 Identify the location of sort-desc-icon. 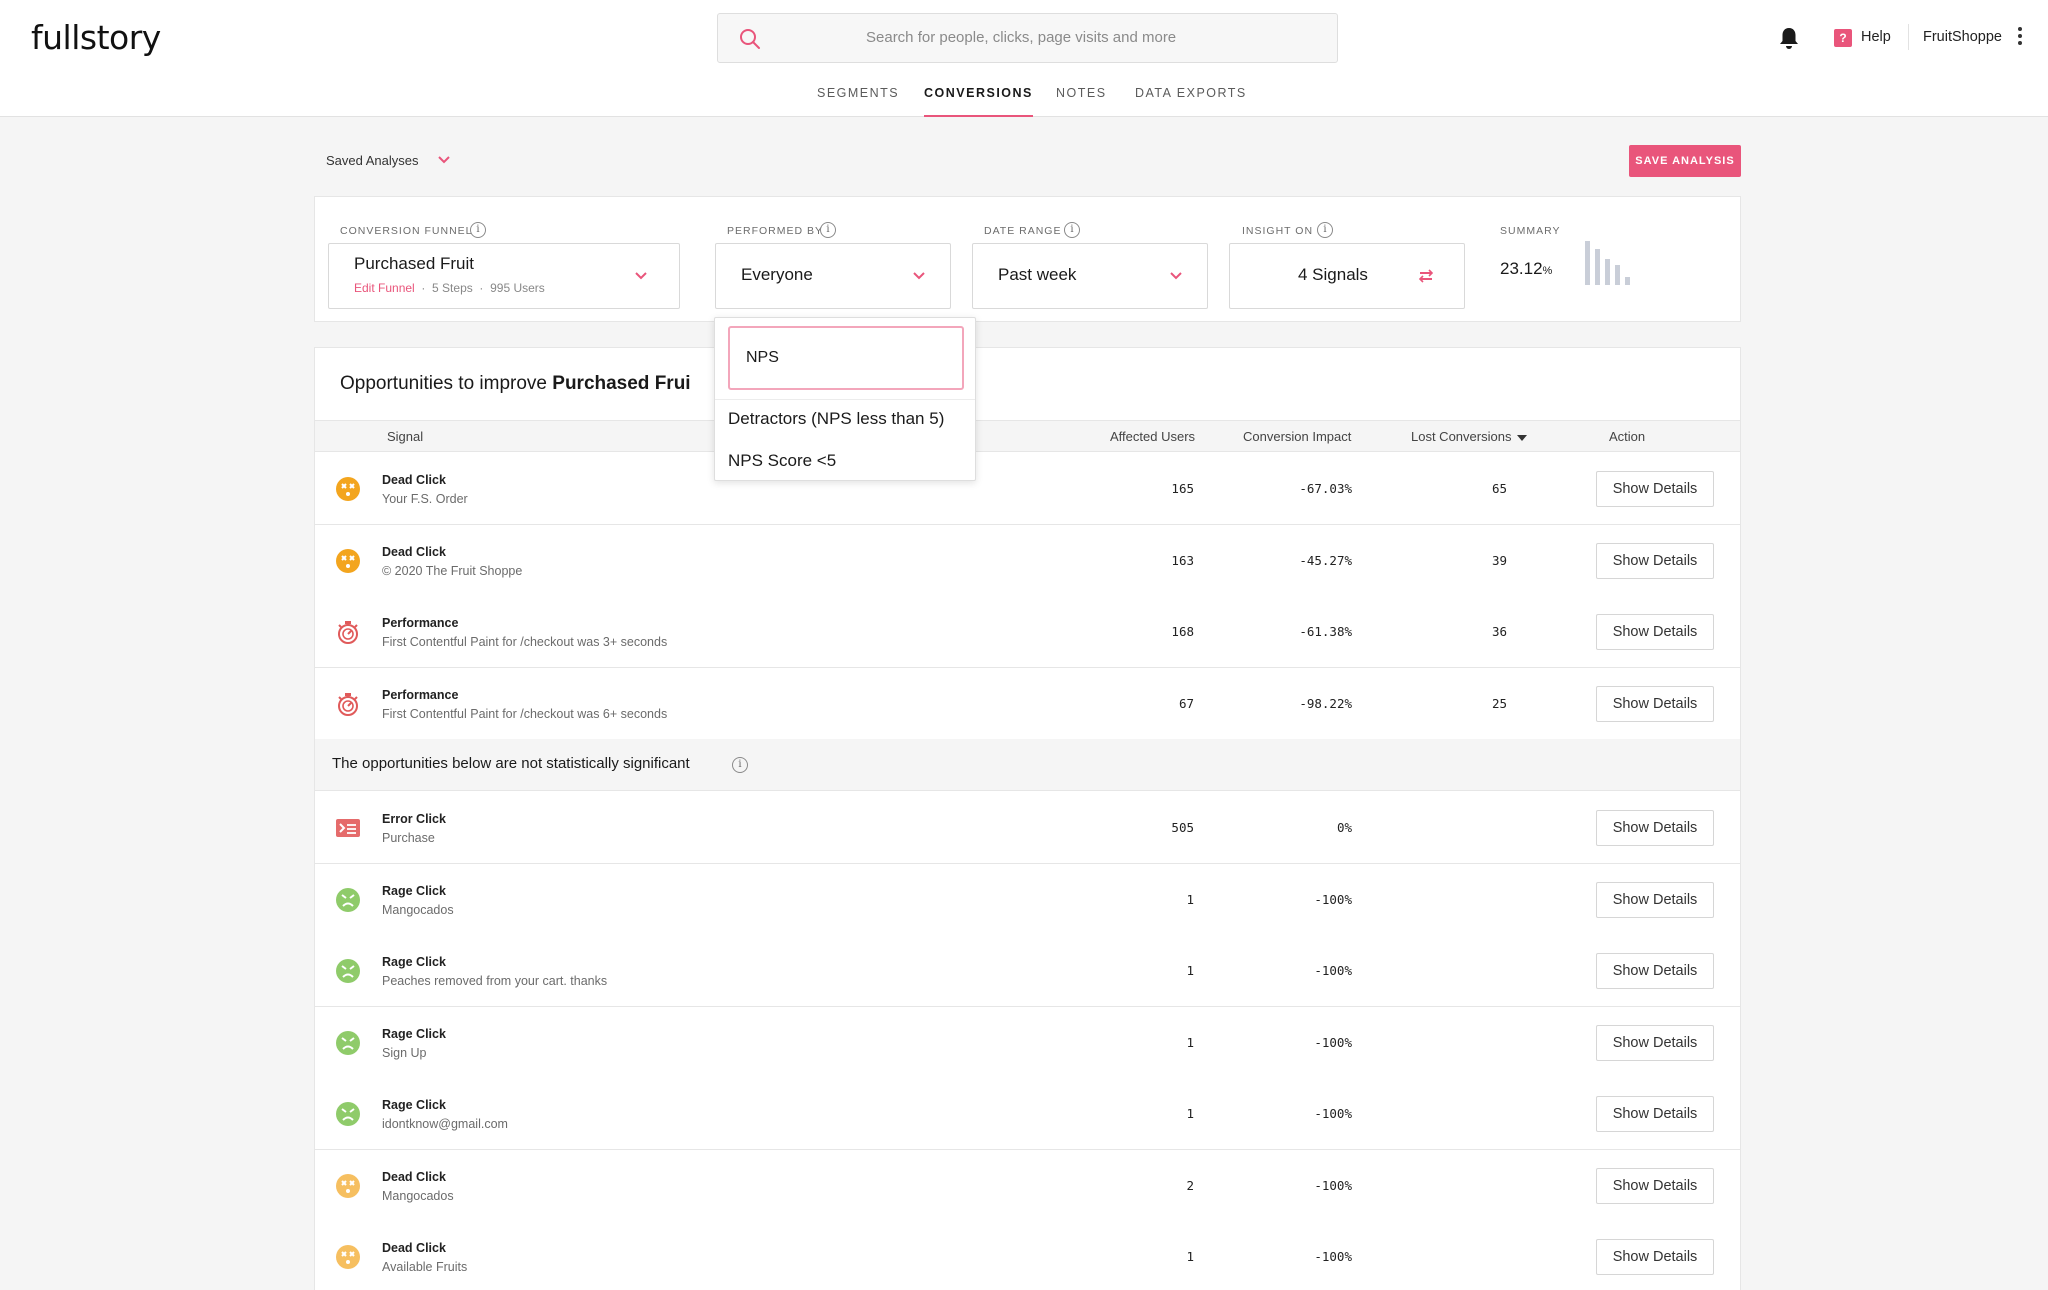
(1522, 437).